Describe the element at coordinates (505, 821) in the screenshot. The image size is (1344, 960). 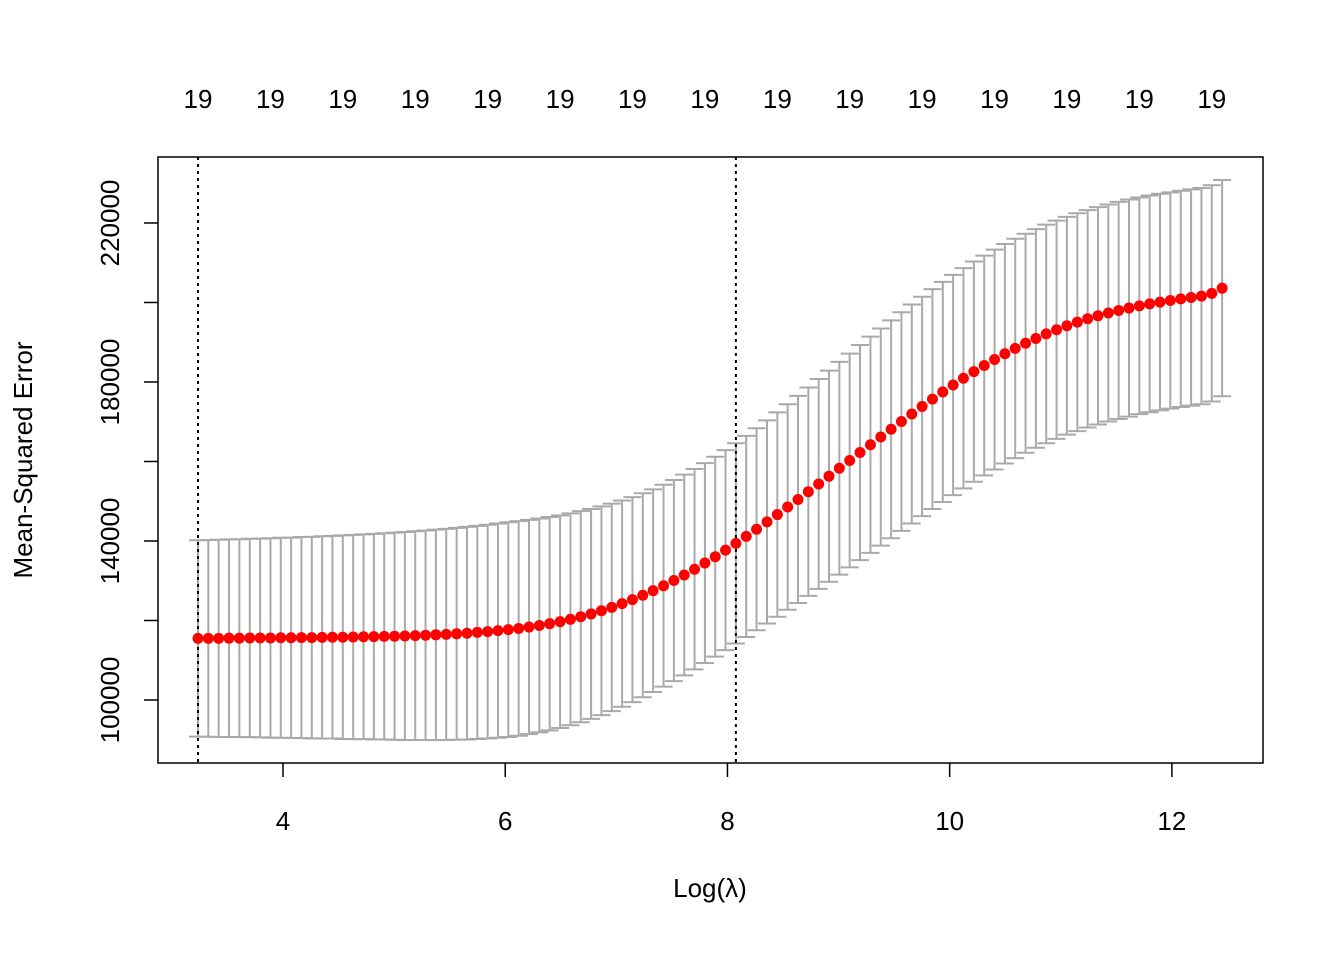
I see `x-tick-label: 6` at that location.